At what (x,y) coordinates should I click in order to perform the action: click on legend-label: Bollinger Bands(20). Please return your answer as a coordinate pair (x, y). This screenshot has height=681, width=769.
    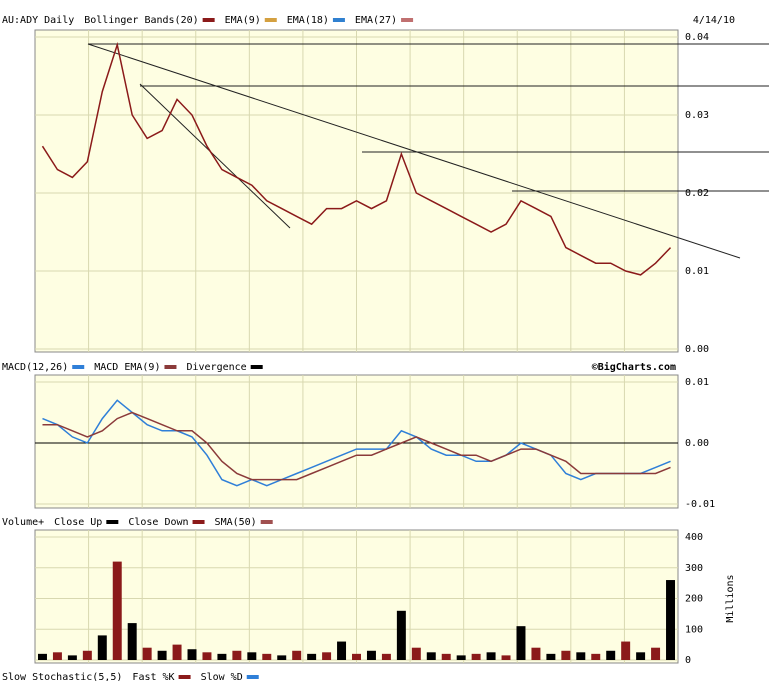
    Looking at the image, I should click on (141, 20).